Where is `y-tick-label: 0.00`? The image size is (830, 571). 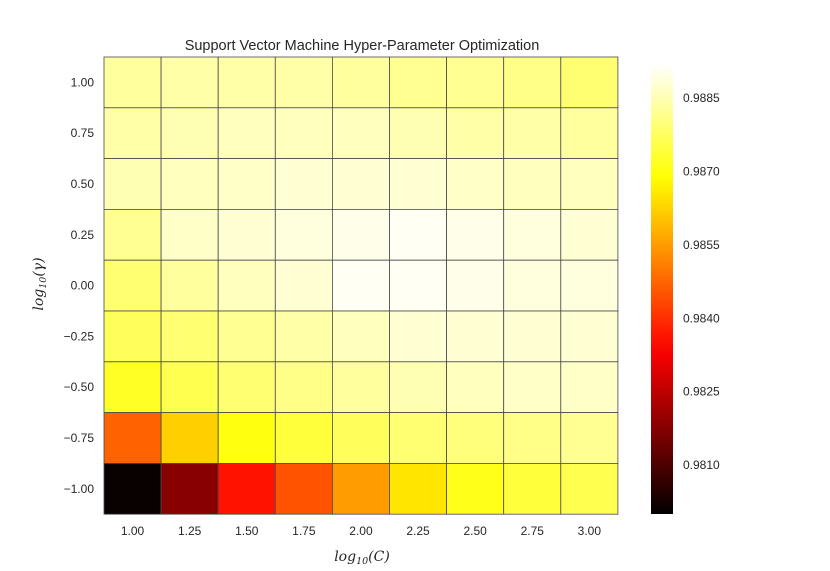 y-tick-label: 0.00 is located at coordinates (83, 286).